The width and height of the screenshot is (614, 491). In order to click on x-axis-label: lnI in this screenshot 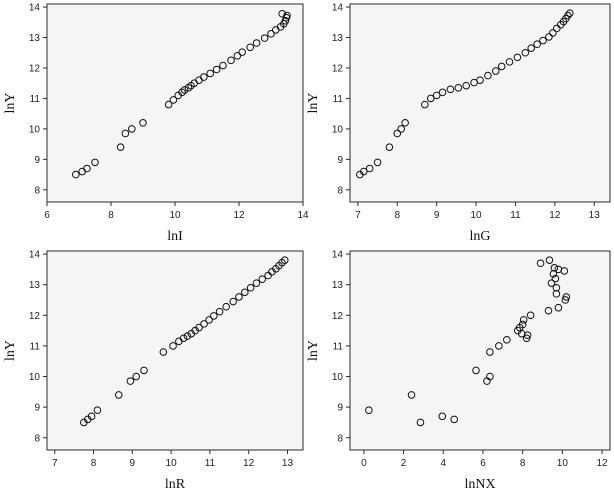, I will do `click(175, 236)`.